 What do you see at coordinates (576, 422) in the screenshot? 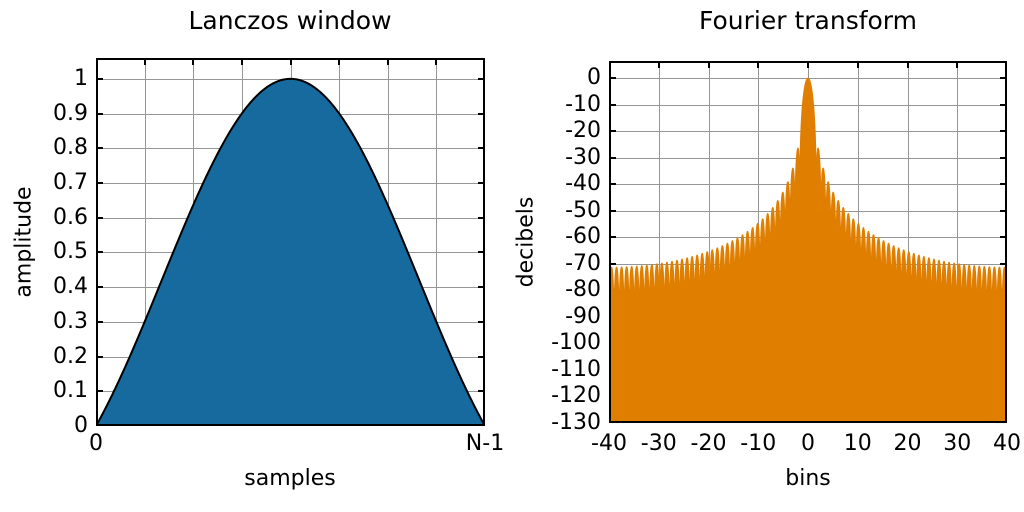
I see `y-tick-label: -130` at bounding box center [576, 422].